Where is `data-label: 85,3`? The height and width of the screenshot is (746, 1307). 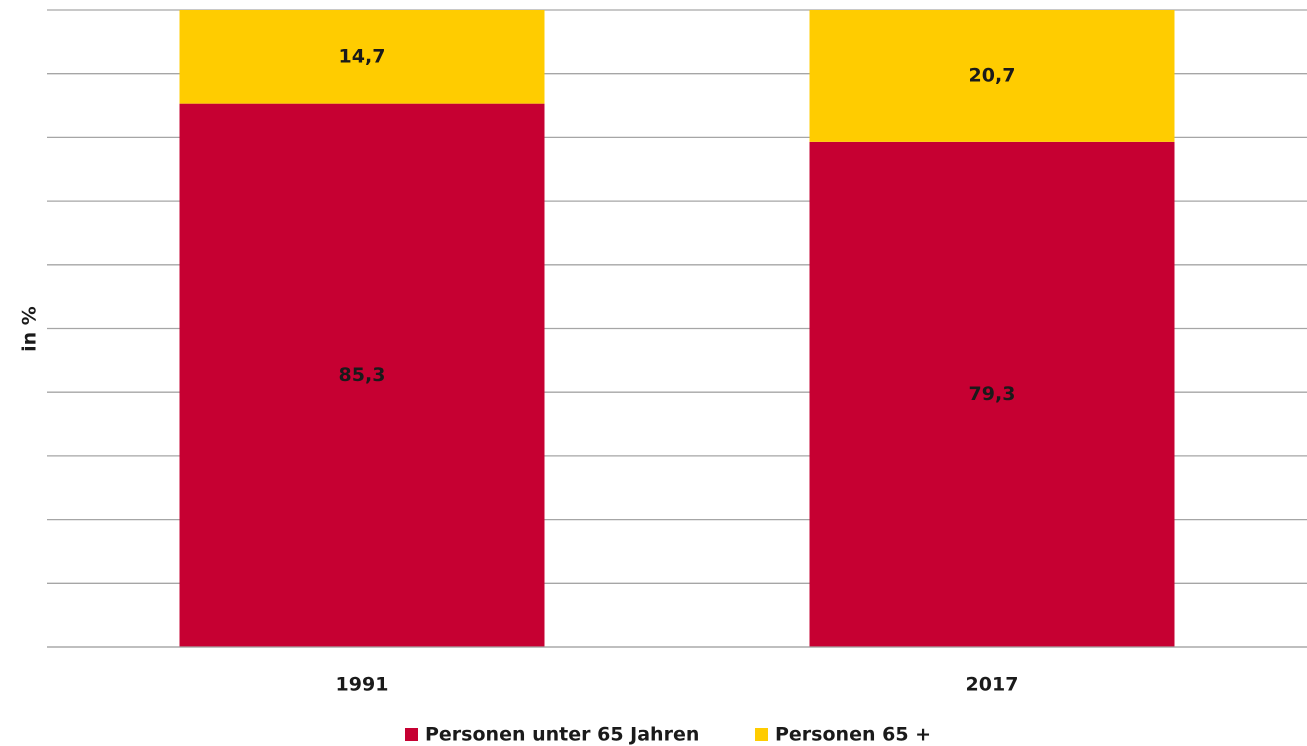
data-label: 85,3 is located at coordinates (362, 375).